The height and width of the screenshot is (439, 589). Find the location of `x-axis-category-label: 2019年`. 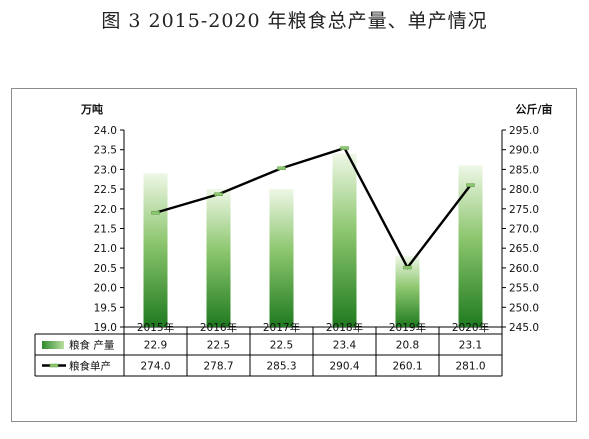

x-axis-category-label: 2019年 is located at coordinates (407, 327).